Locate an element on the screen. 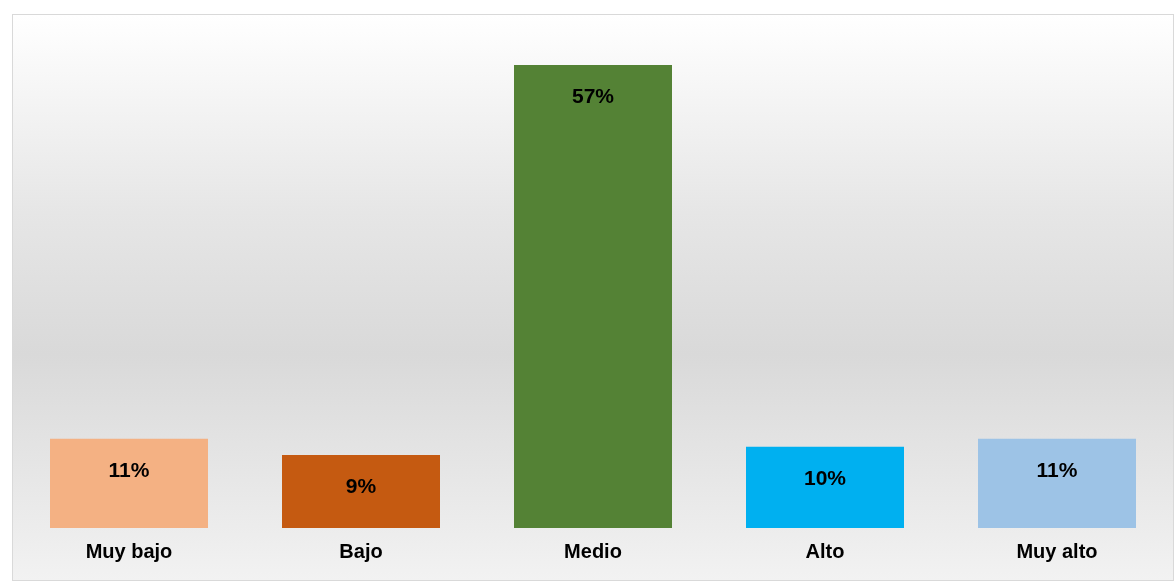 The image size is (1174, 581). data-label: 10% is located at coordinates (825, 477).